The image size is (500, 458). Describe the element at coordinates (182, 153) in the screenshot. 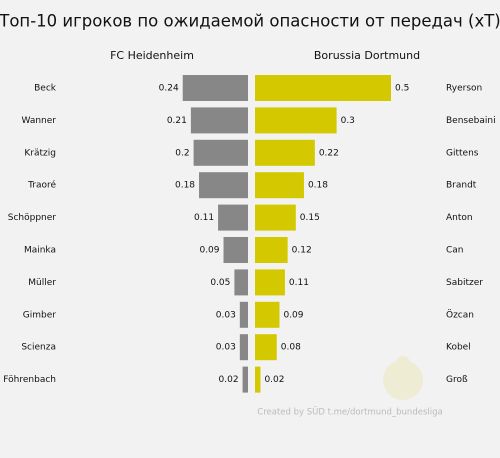

I see `value-label: 0.2` at that location.